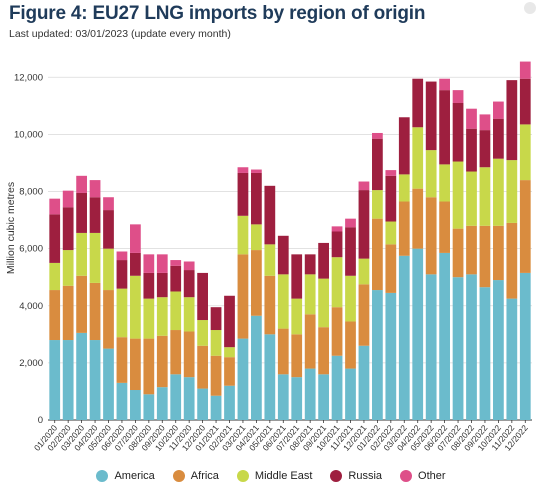  I want to click on y-axis-ticks: 0 2,000 4,000 6,000 8,000 10,000 12,000, so click(28, 249).